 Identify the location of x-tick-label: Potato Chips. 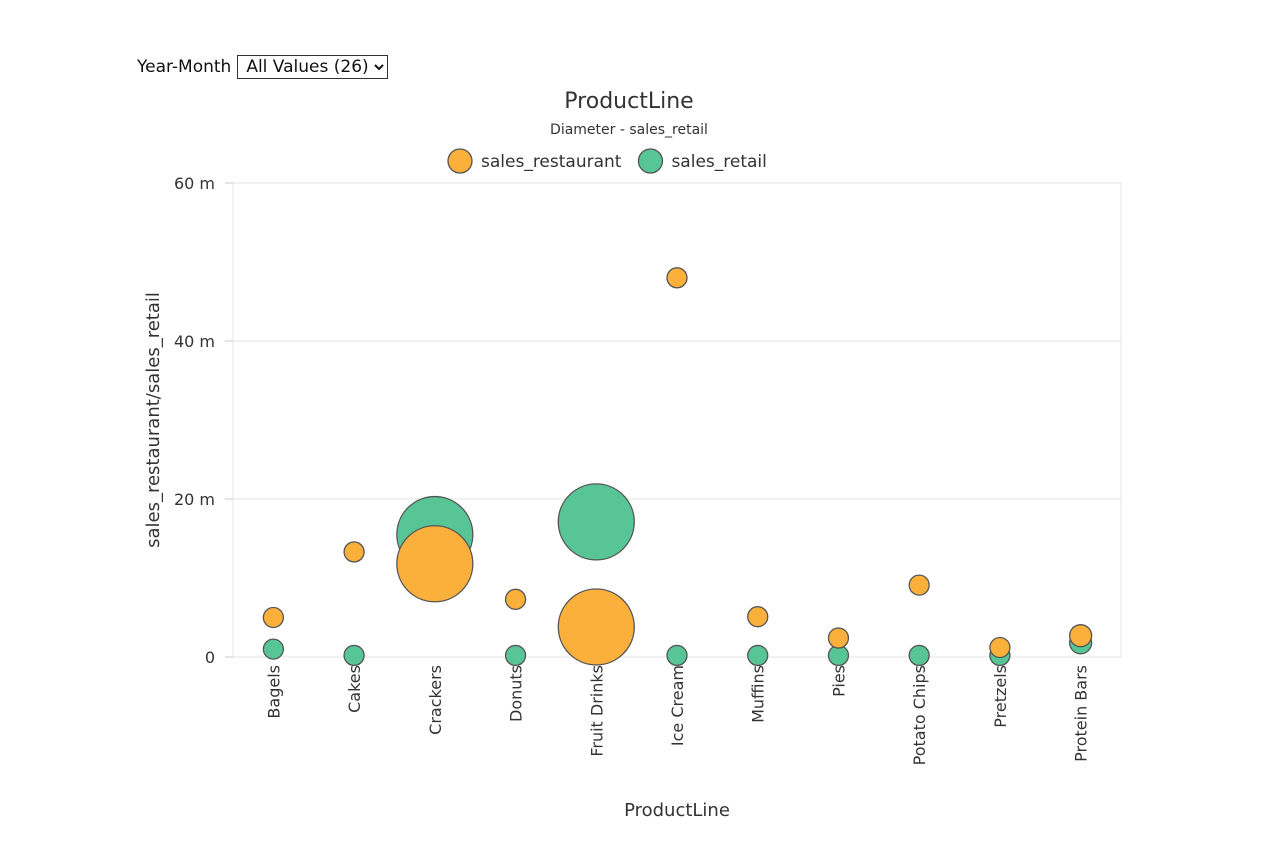
(919, 715).